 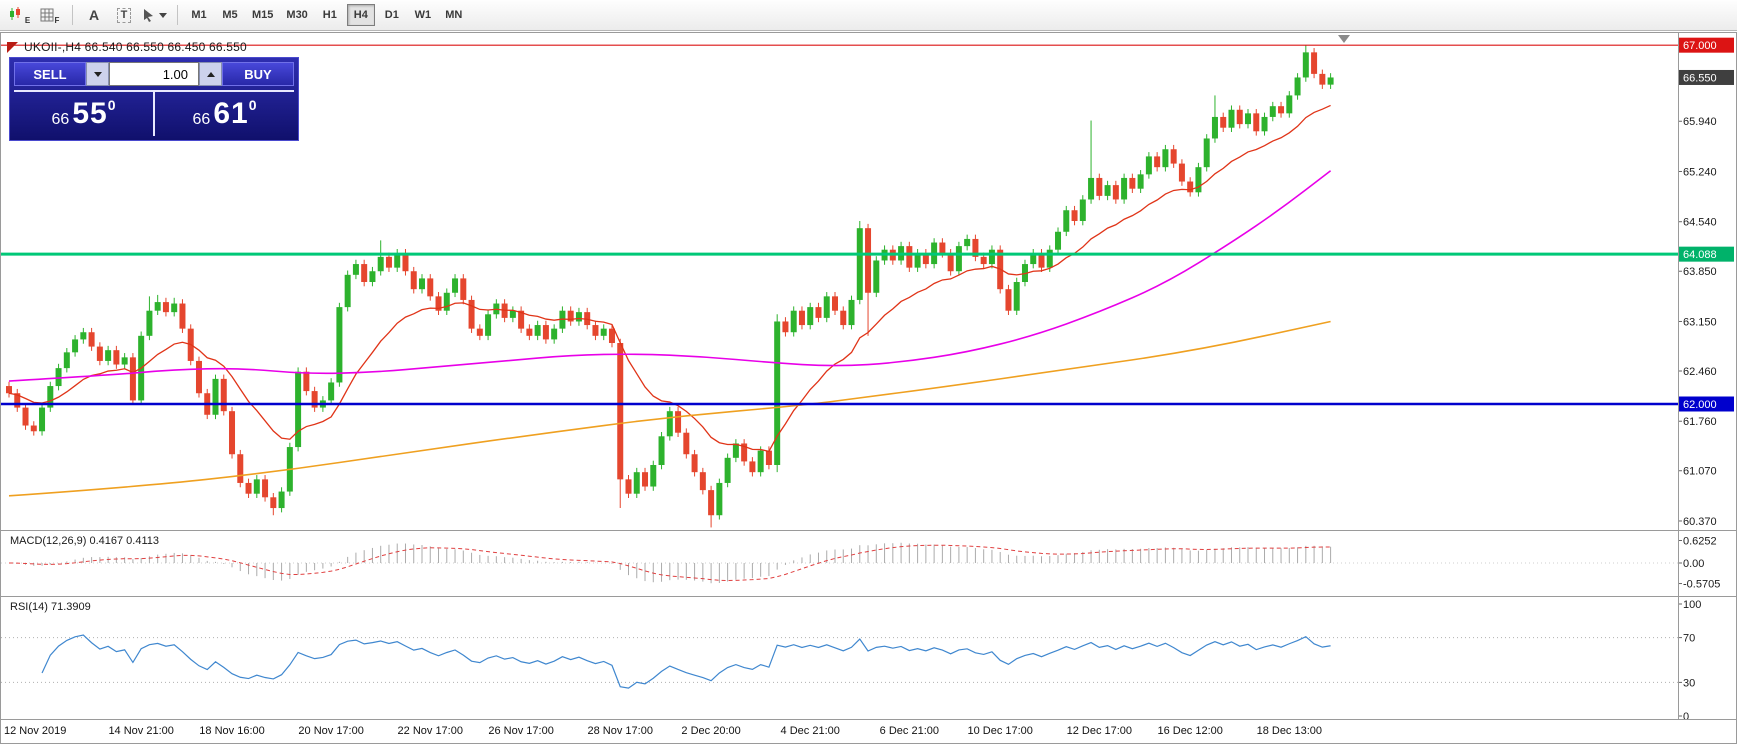 I want to click on text-tool-button: T, so click(x=124, y=15).